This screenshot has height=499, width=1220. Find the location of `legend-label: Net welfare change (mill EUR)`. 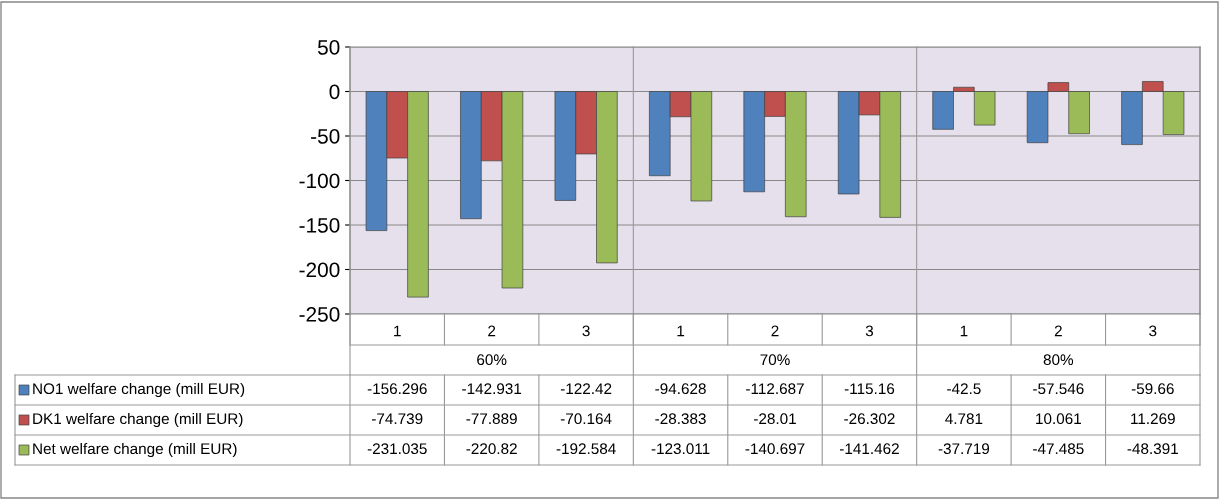

legend-label: Net welfare change (mill EUR) is located at coordinates (135, 450).